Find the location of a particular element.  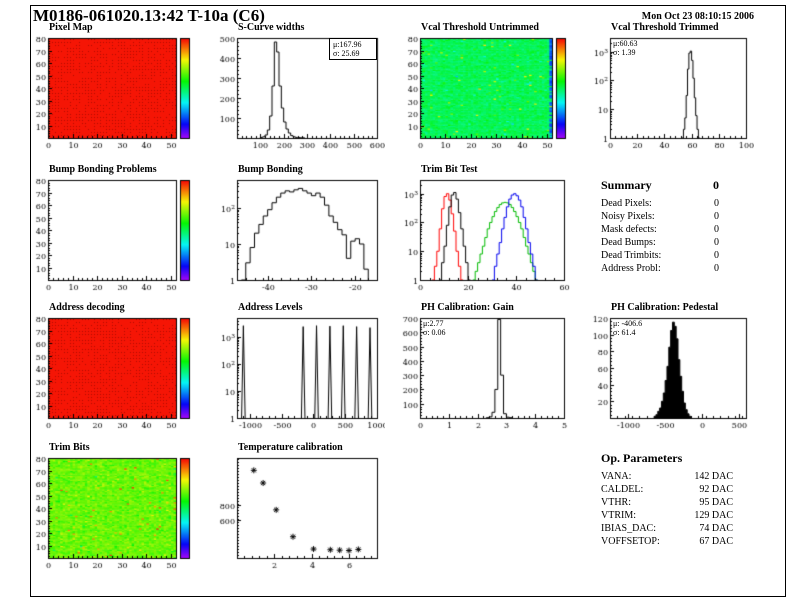

chart-title: Trim Bit Test is located at coordinates (449, 169).